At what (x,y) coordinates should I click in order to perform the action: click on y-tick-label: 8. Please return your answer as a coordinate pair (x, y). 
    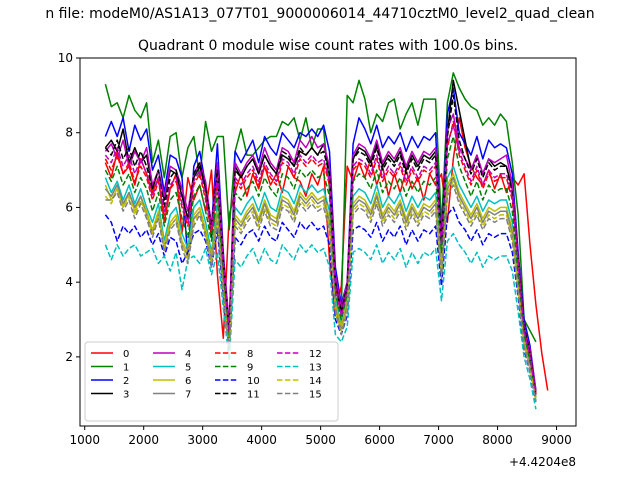
    Looking at the image, I should click on (69, 133).